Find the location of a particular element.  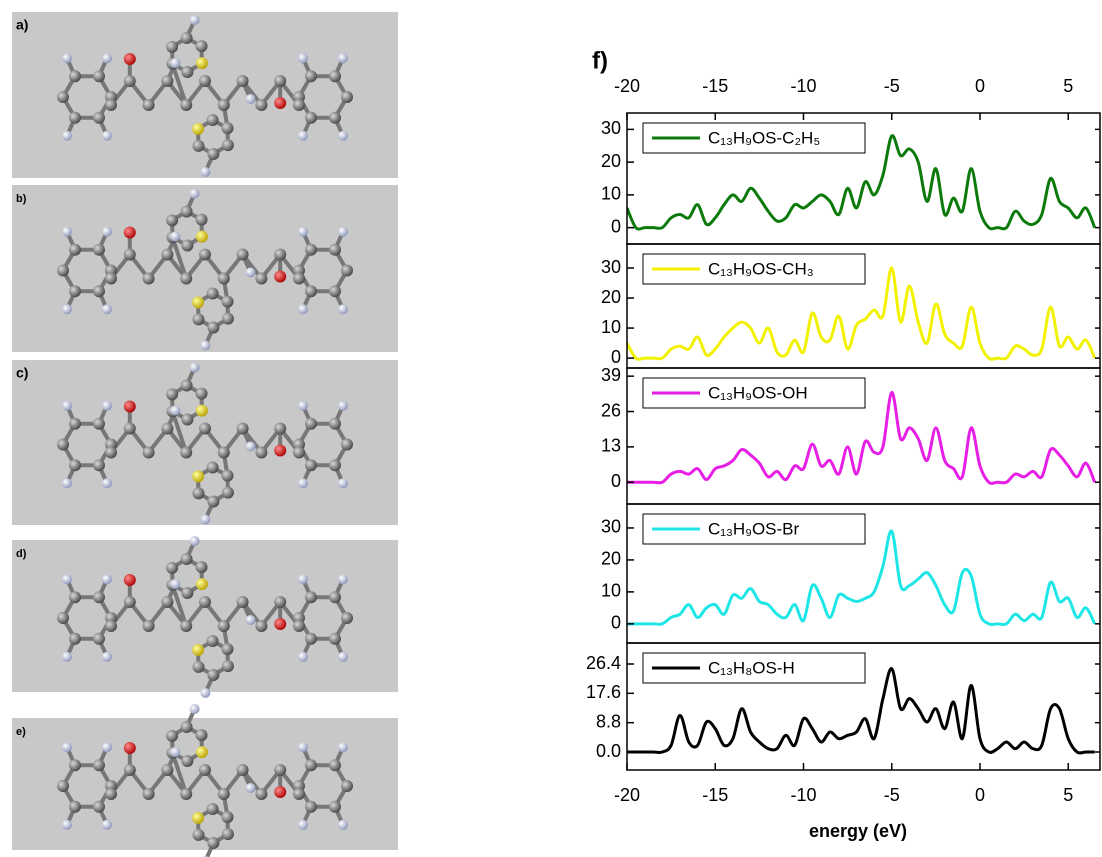

y-tick-label: 30 is located at coordinates (611, 527).